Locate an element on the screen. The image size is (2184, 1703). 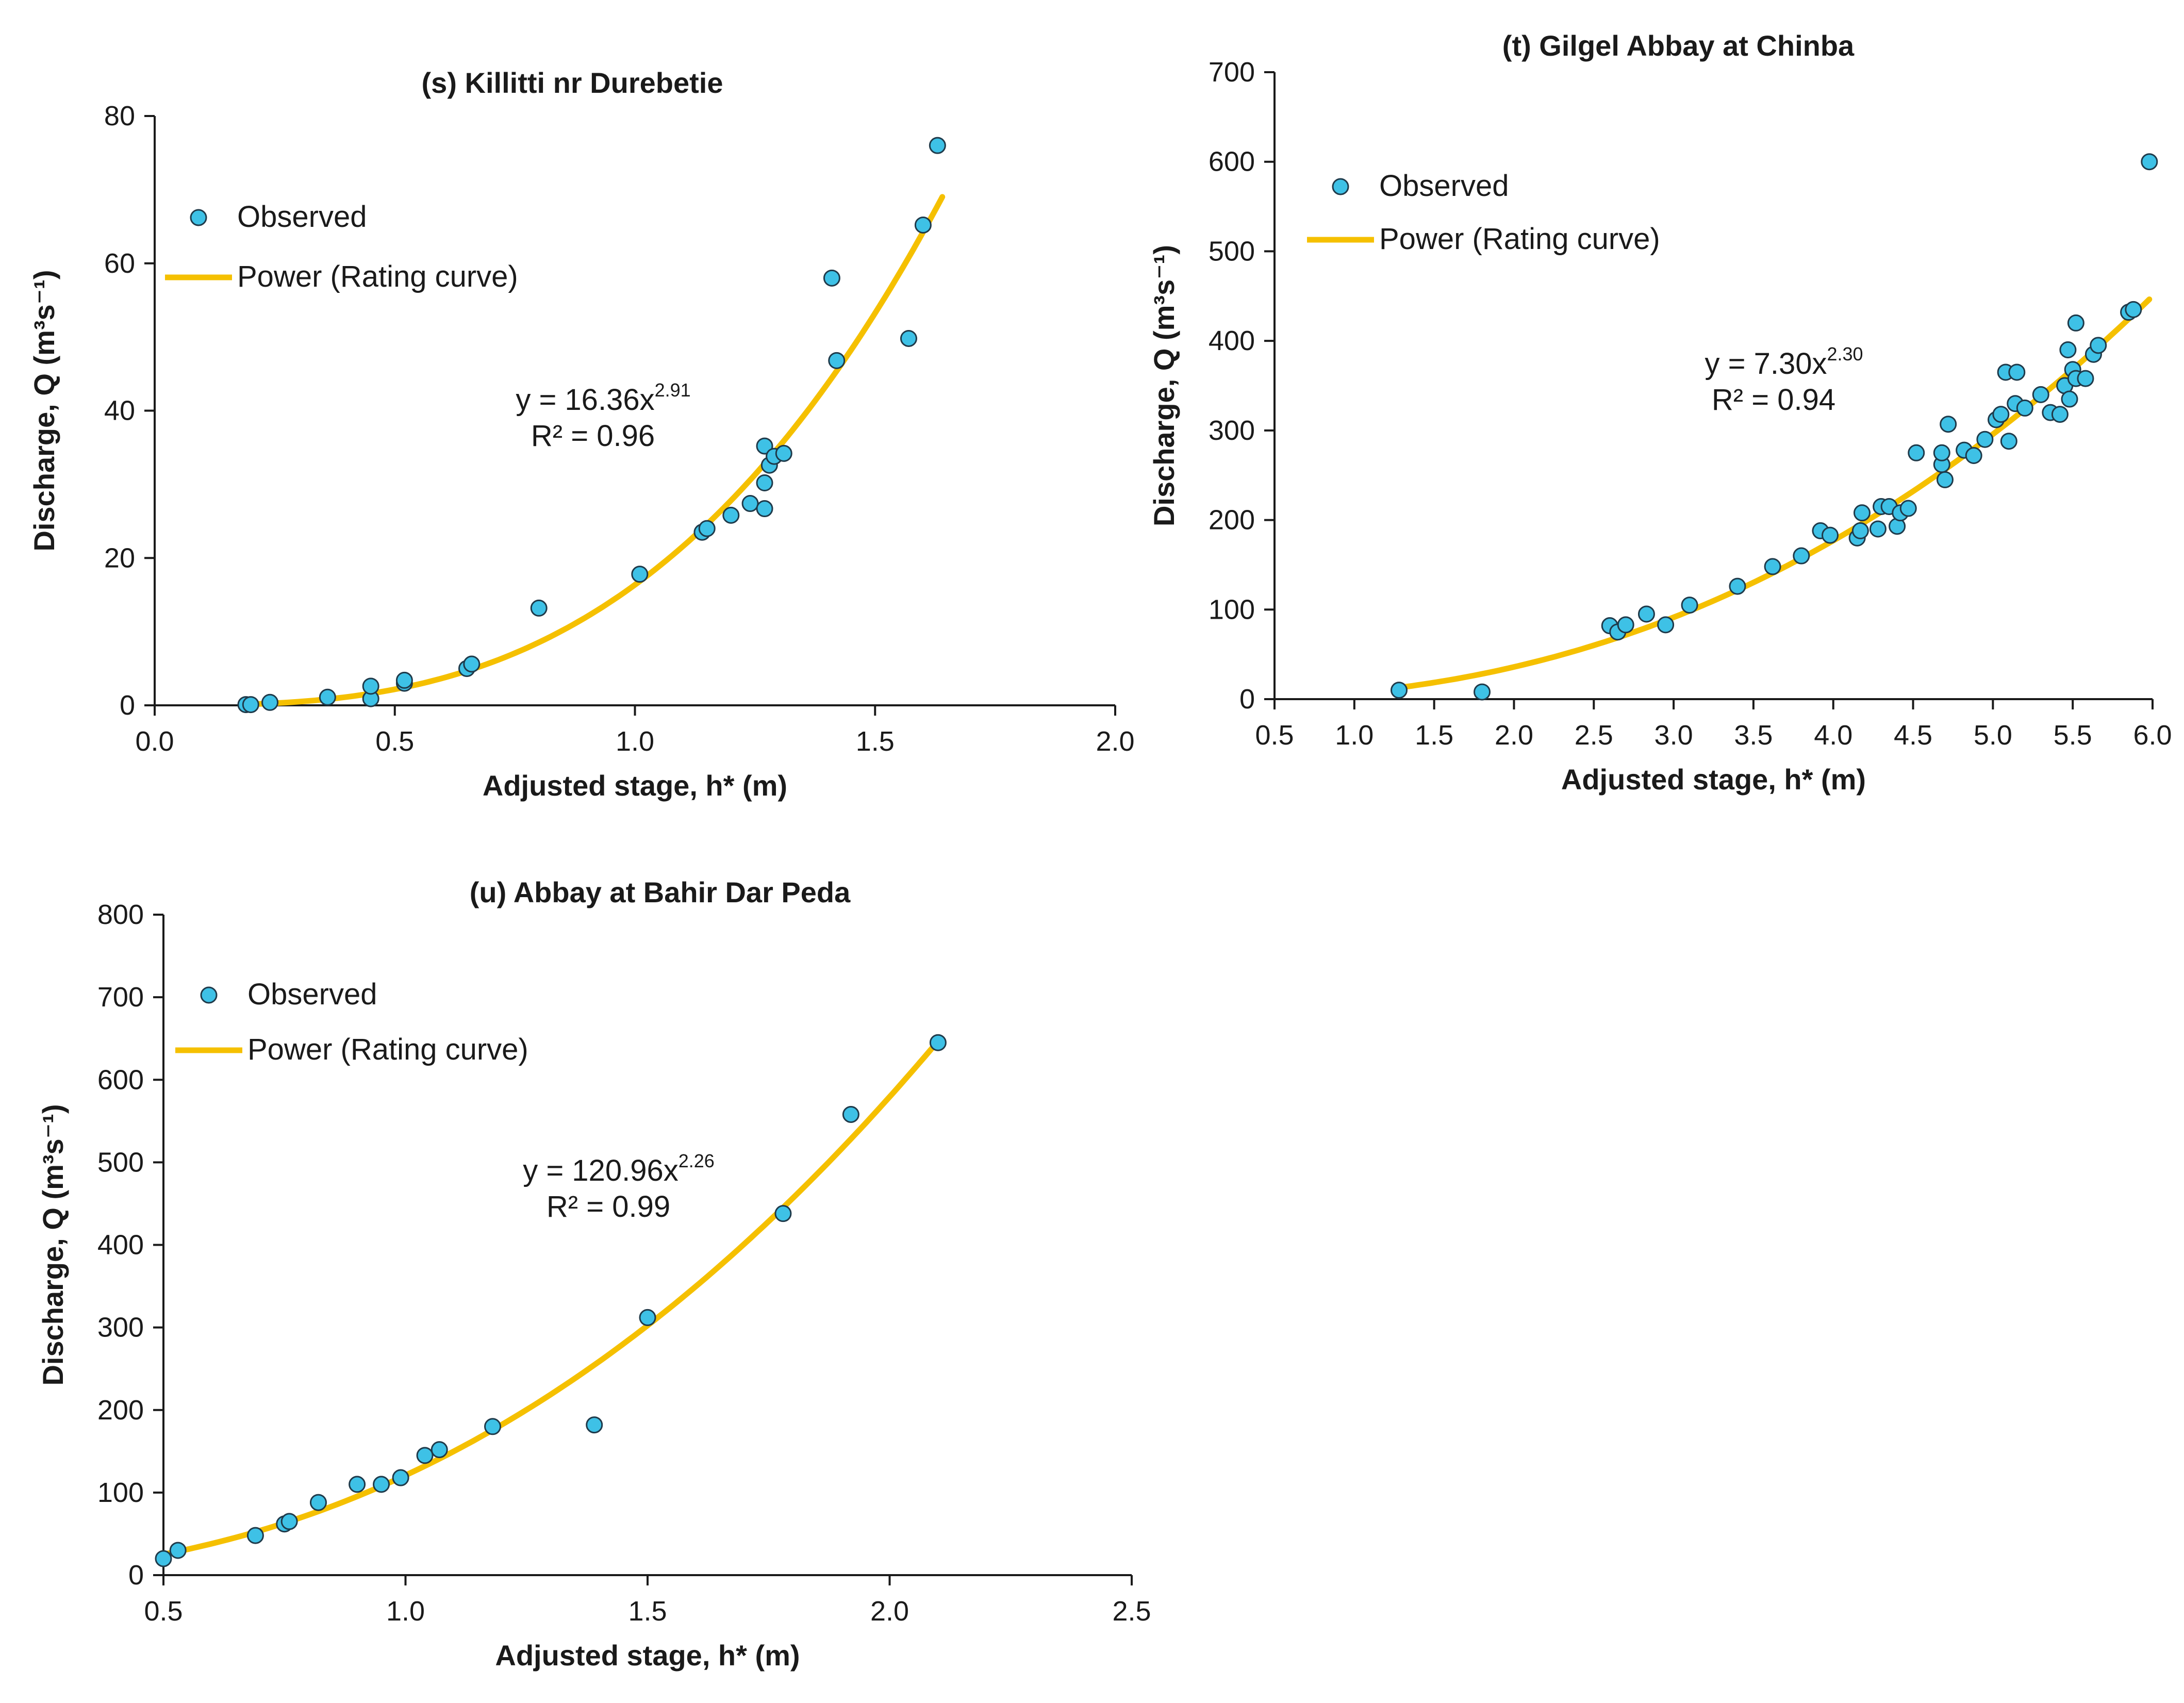
x-tick-label: 6.0 is located at coordinates (2152, 735).